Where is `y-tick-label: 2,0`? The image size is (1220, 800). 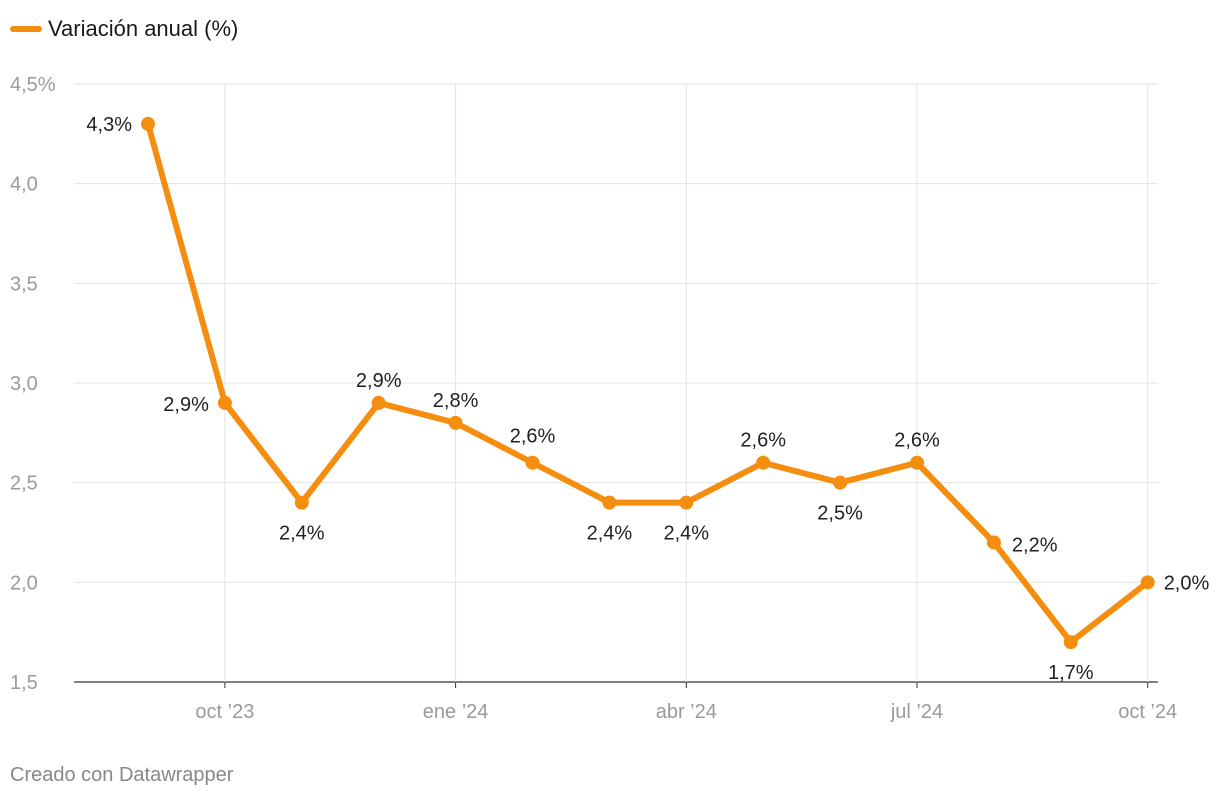 y-tick-label: 2,0 is located at coordinates (24, 583).